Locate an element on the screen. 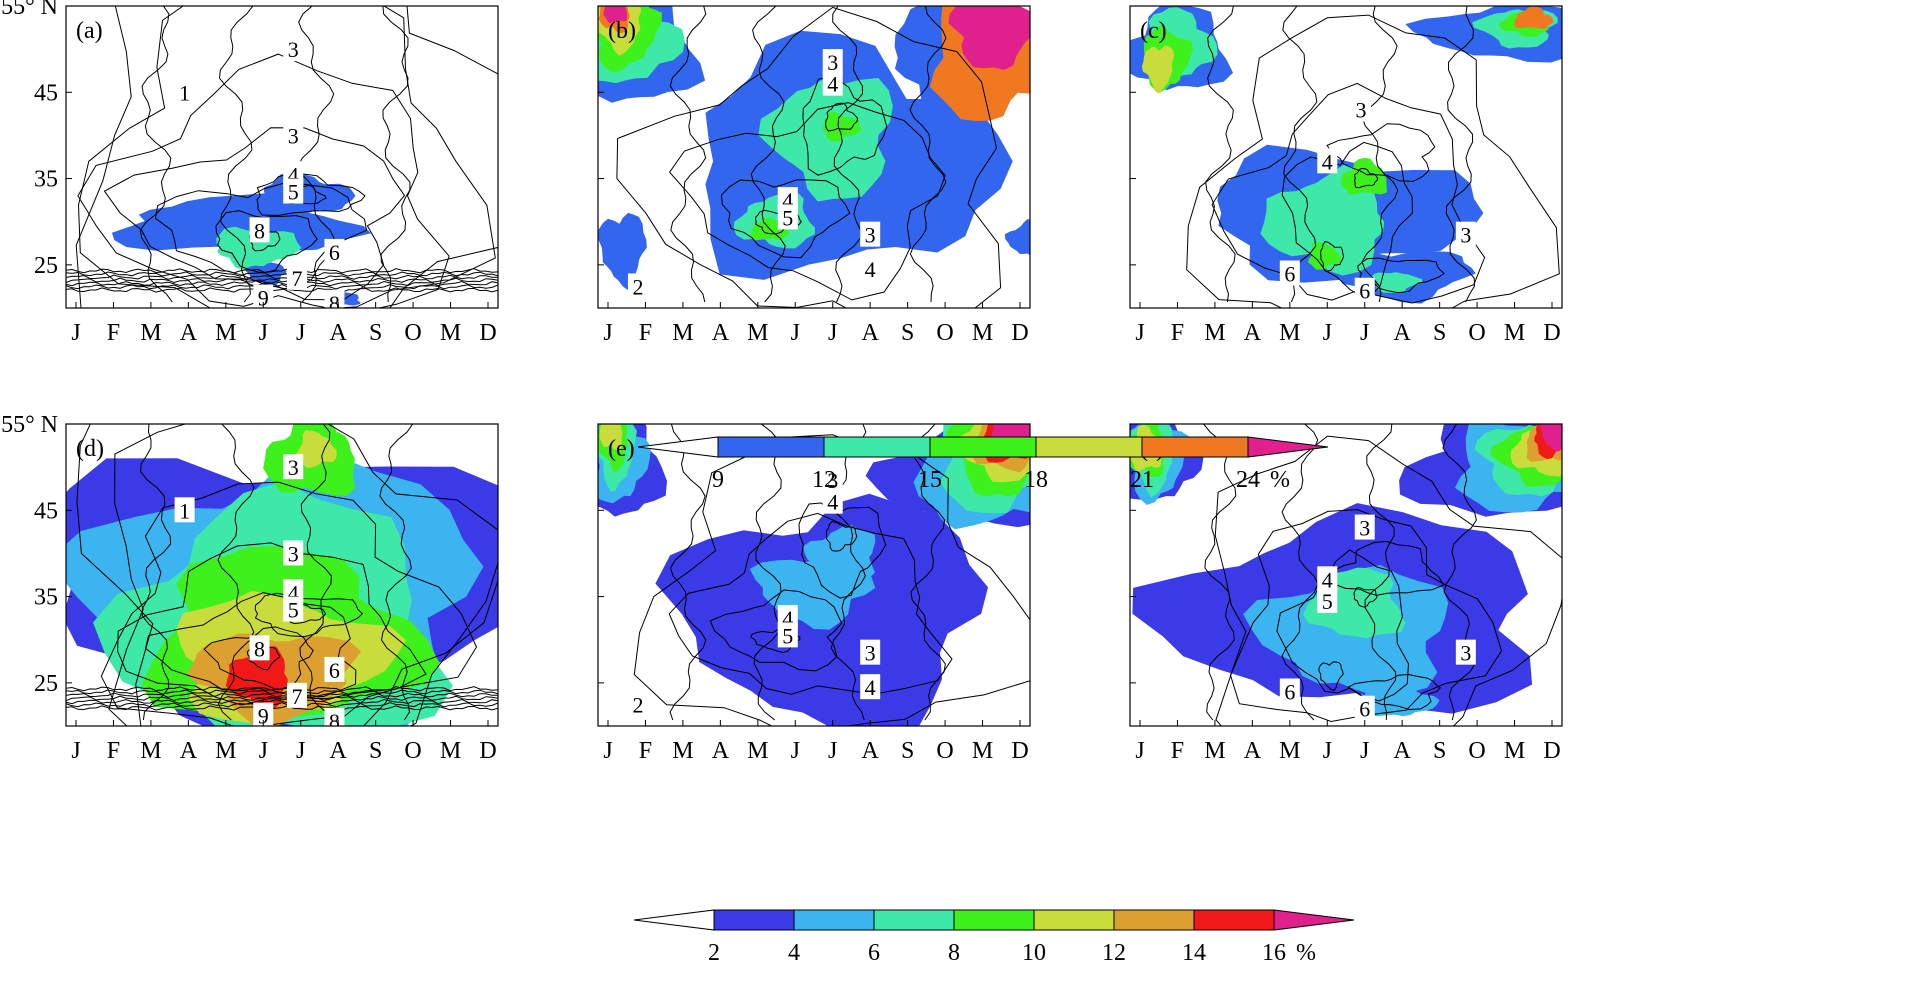  panel-label: (c) is located at coordinates (1153, 31).